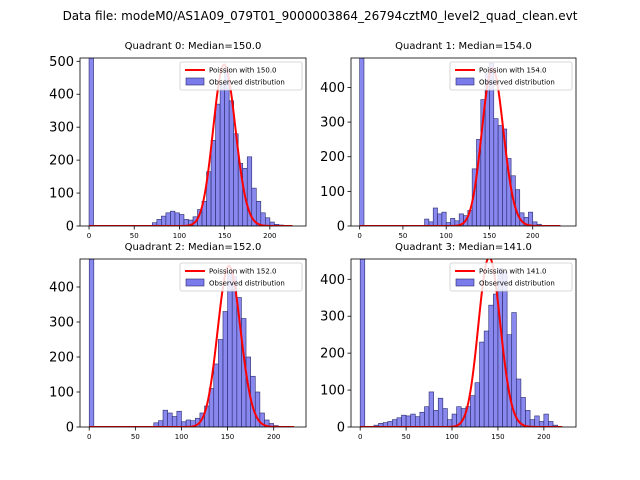  I want to click on legend-poisson-label: Poission with 154.0, so click(513, 71).